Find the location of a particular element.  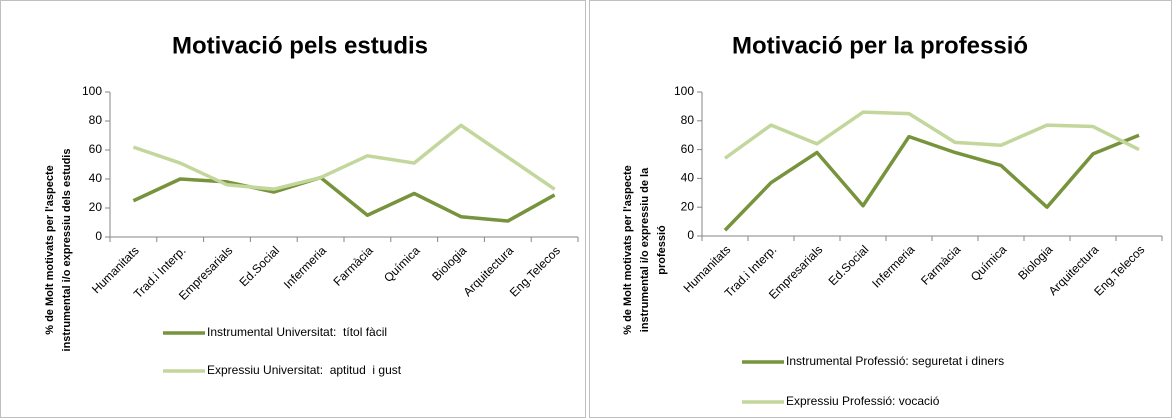

legend-label: Expressiu Universitat: aptitud i gust is located at coordinates (304, 370).